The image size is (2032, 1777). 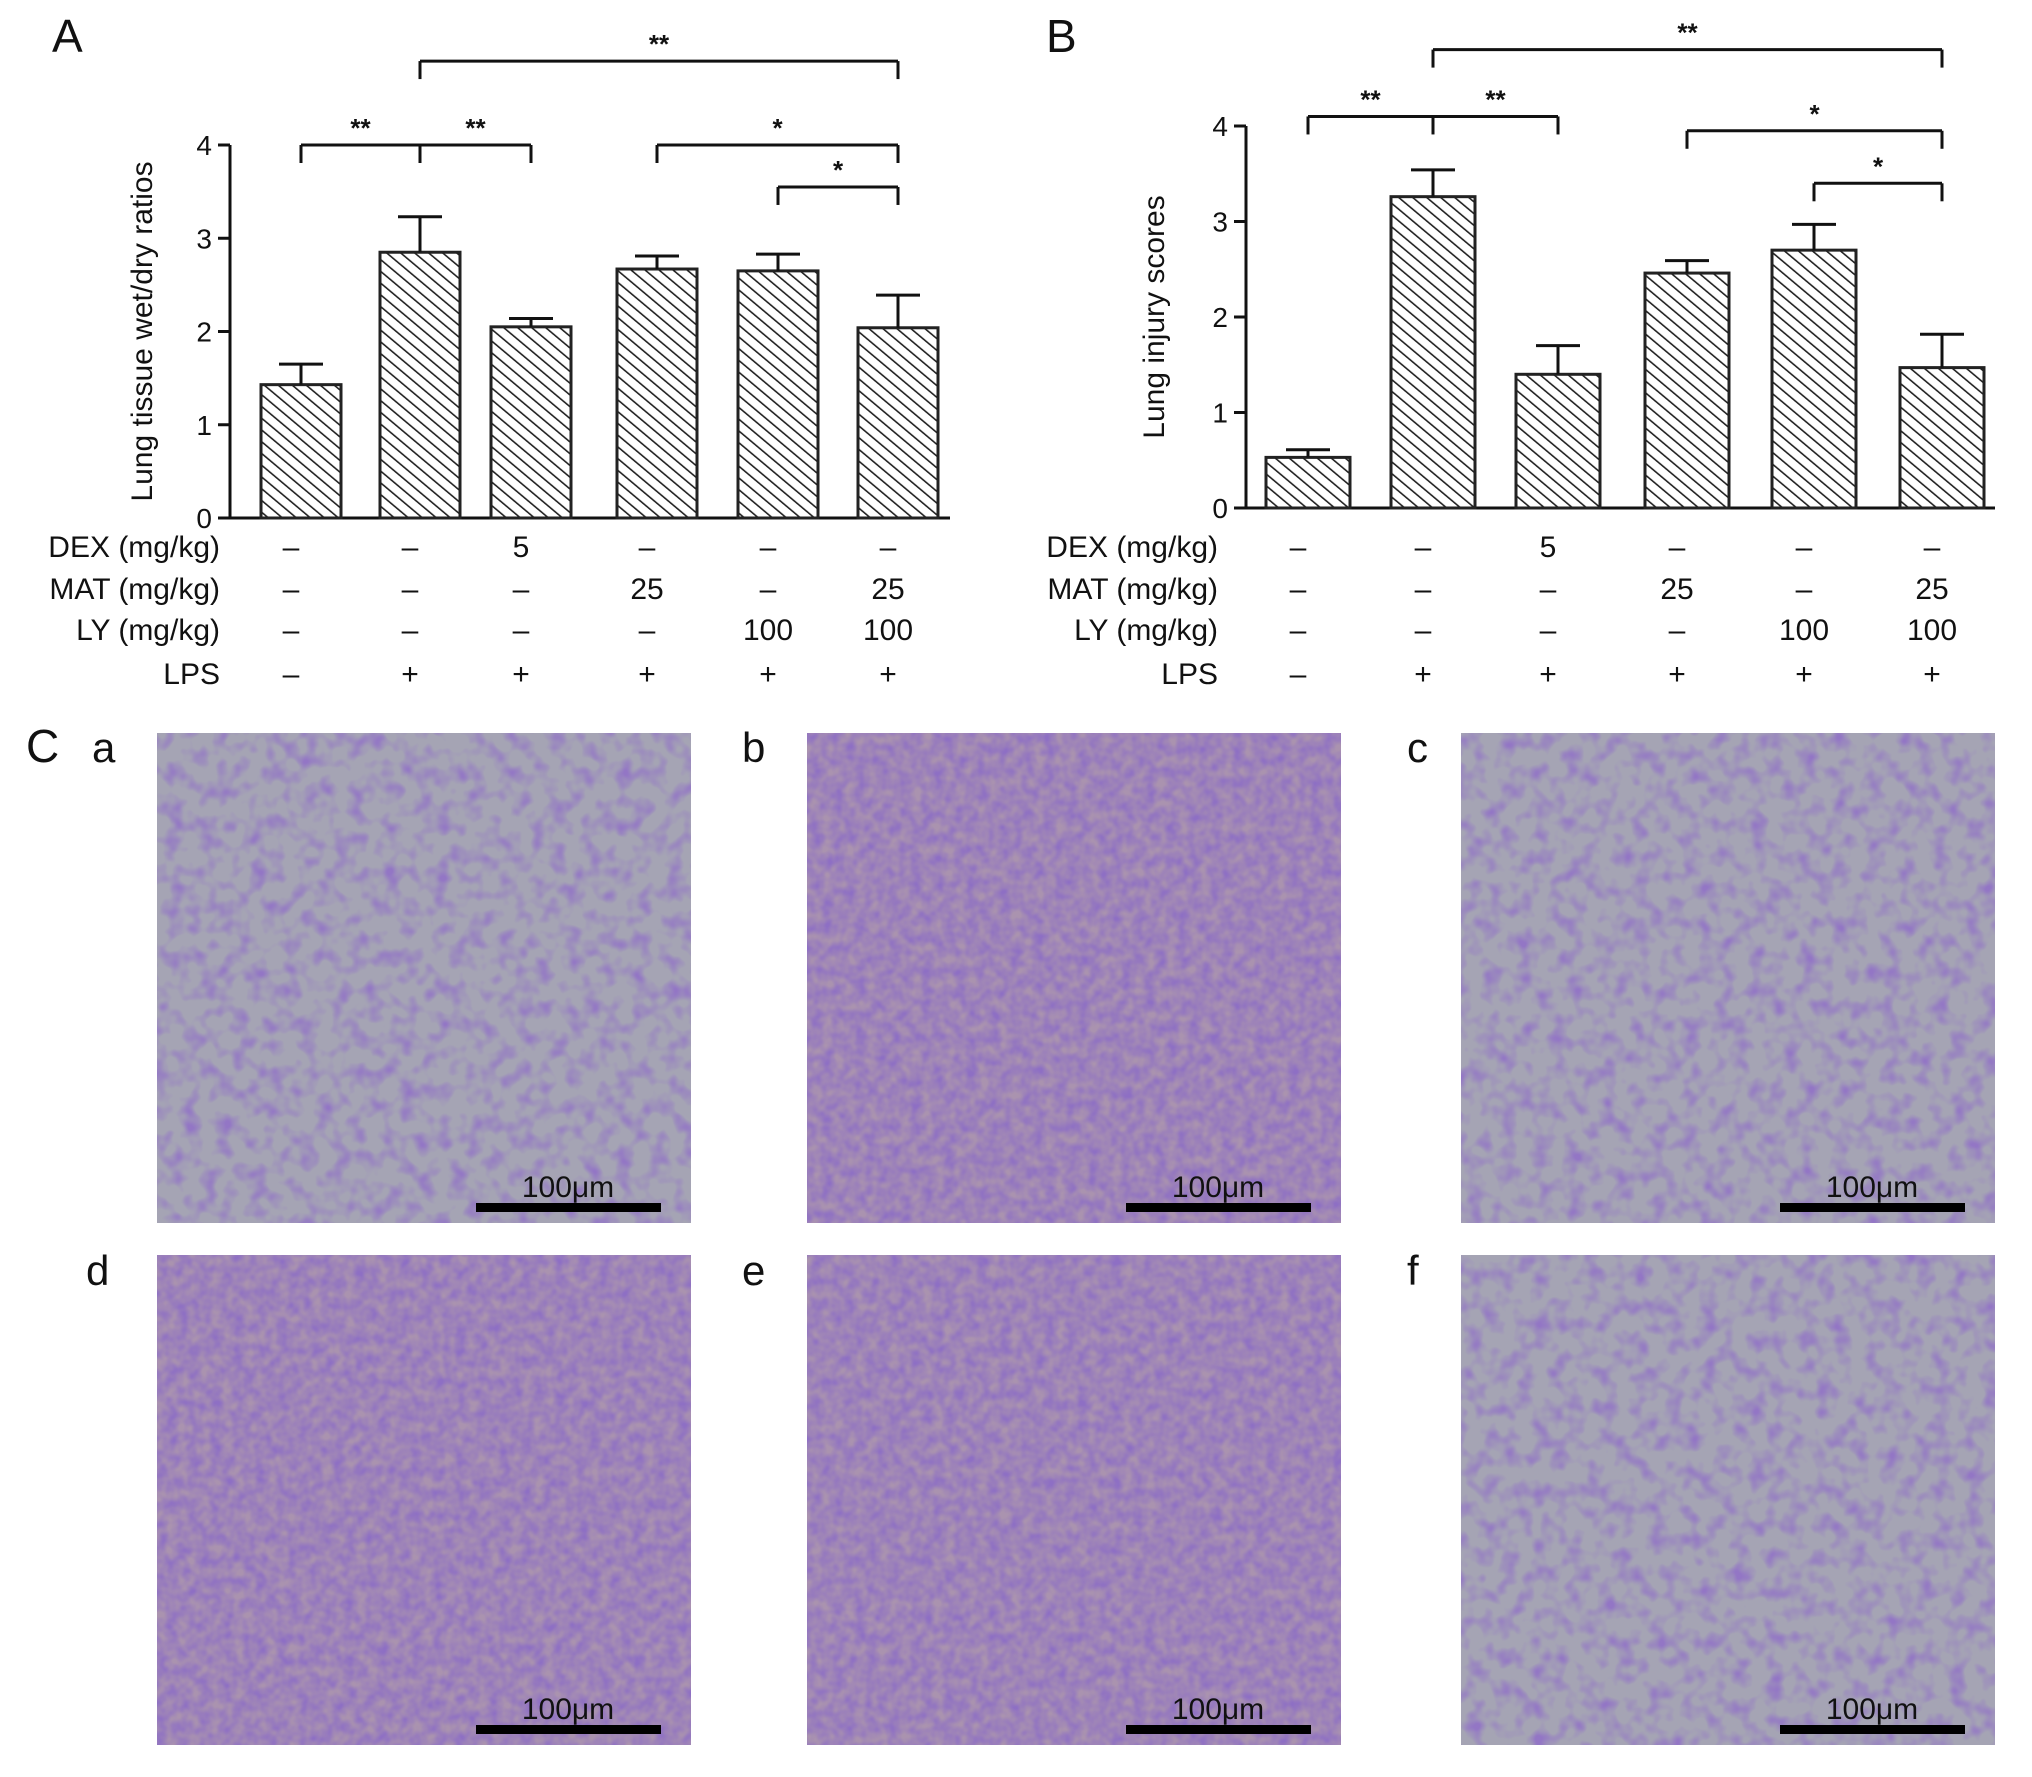 I want to click on significance-bracket: ** **, so click(x=1433, y=109).